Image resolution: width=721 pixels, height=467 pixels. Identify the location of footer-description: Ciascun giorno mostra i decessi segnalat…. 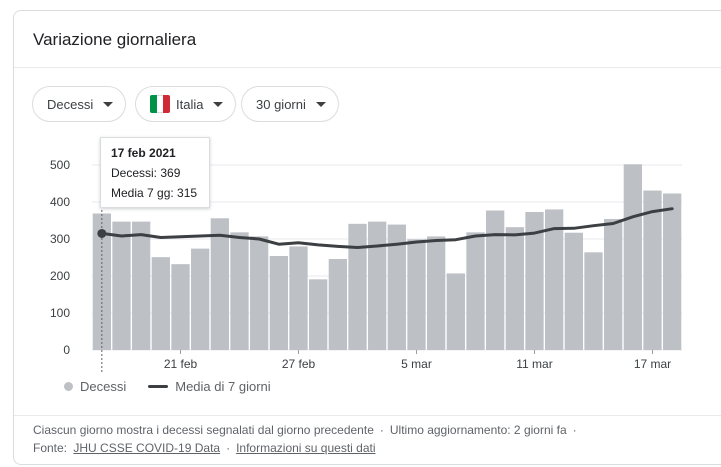
(203, 430).